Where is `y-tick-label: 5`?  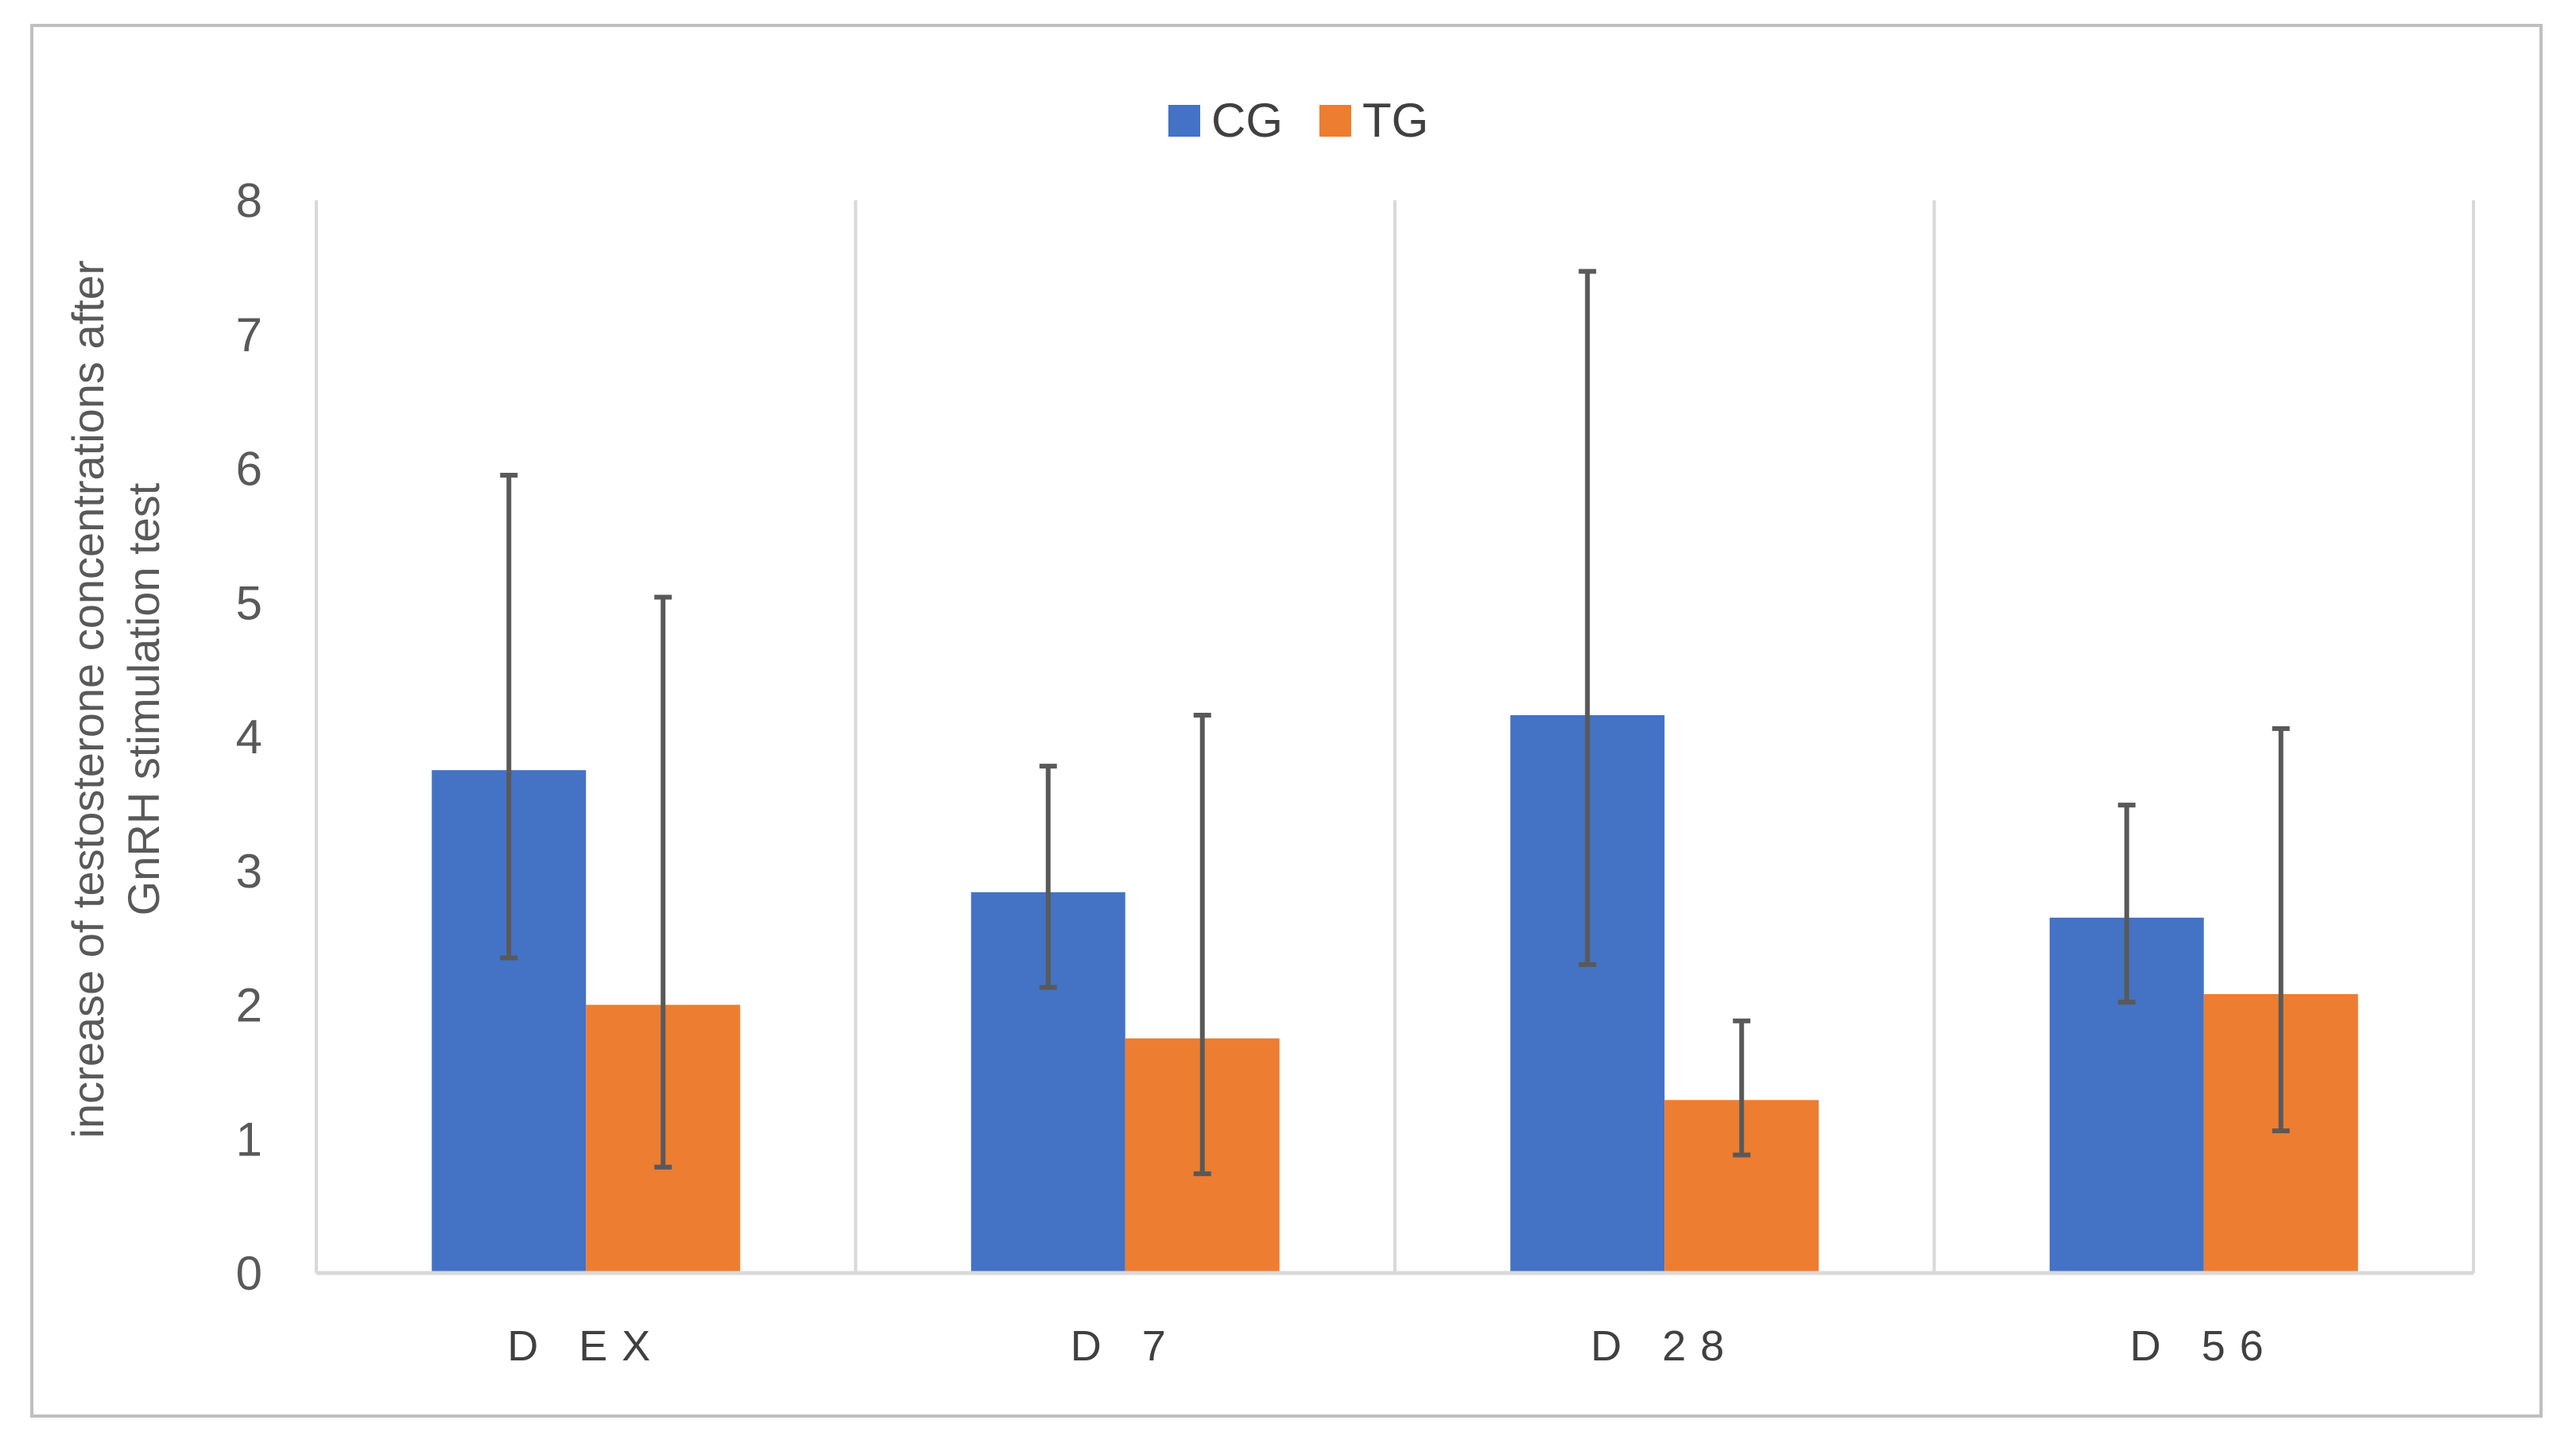
y-tick-label: 5 is located at coordinates (249, 602).